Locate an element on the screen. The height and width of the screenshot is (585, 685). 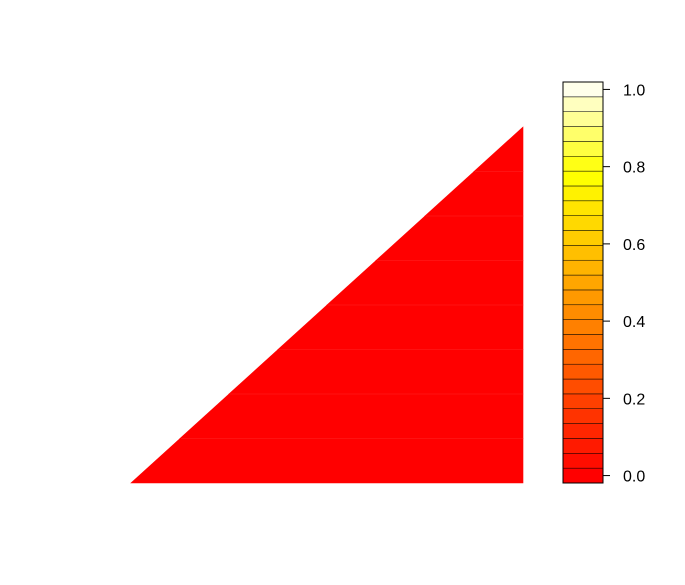
colorbar is located at coordinates (583, 282).